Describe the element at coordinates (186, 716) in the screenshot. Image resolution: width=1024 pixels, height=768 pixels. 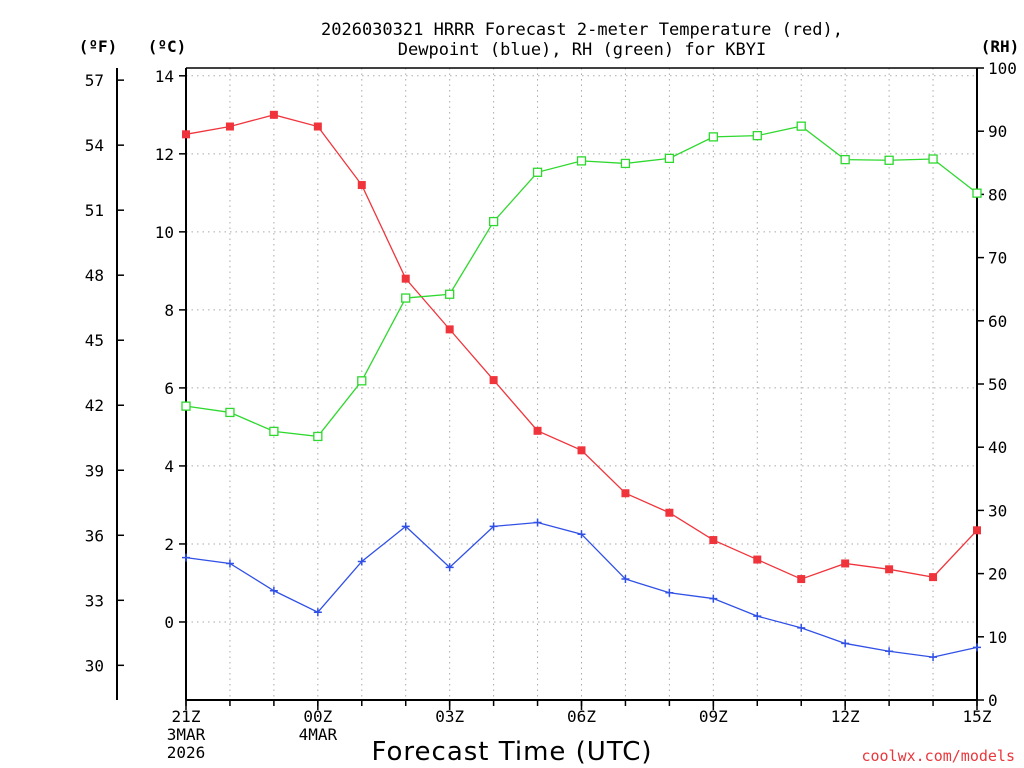
I see `x-tick-label: 21Z` at that location.